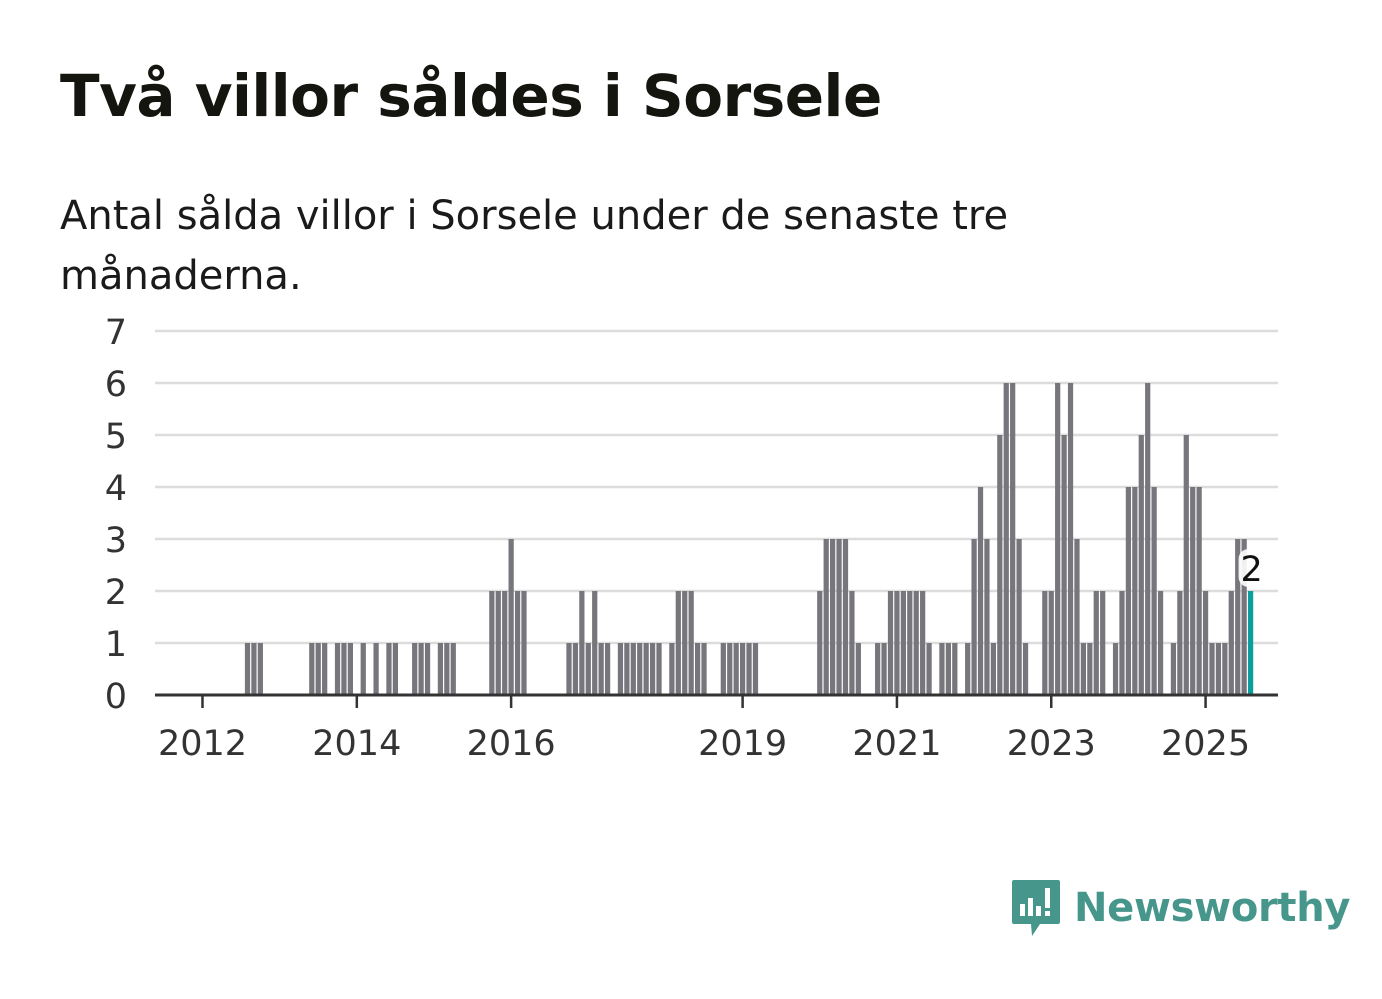  I want to click on x-tick-label: 2019, so click(742, 744).